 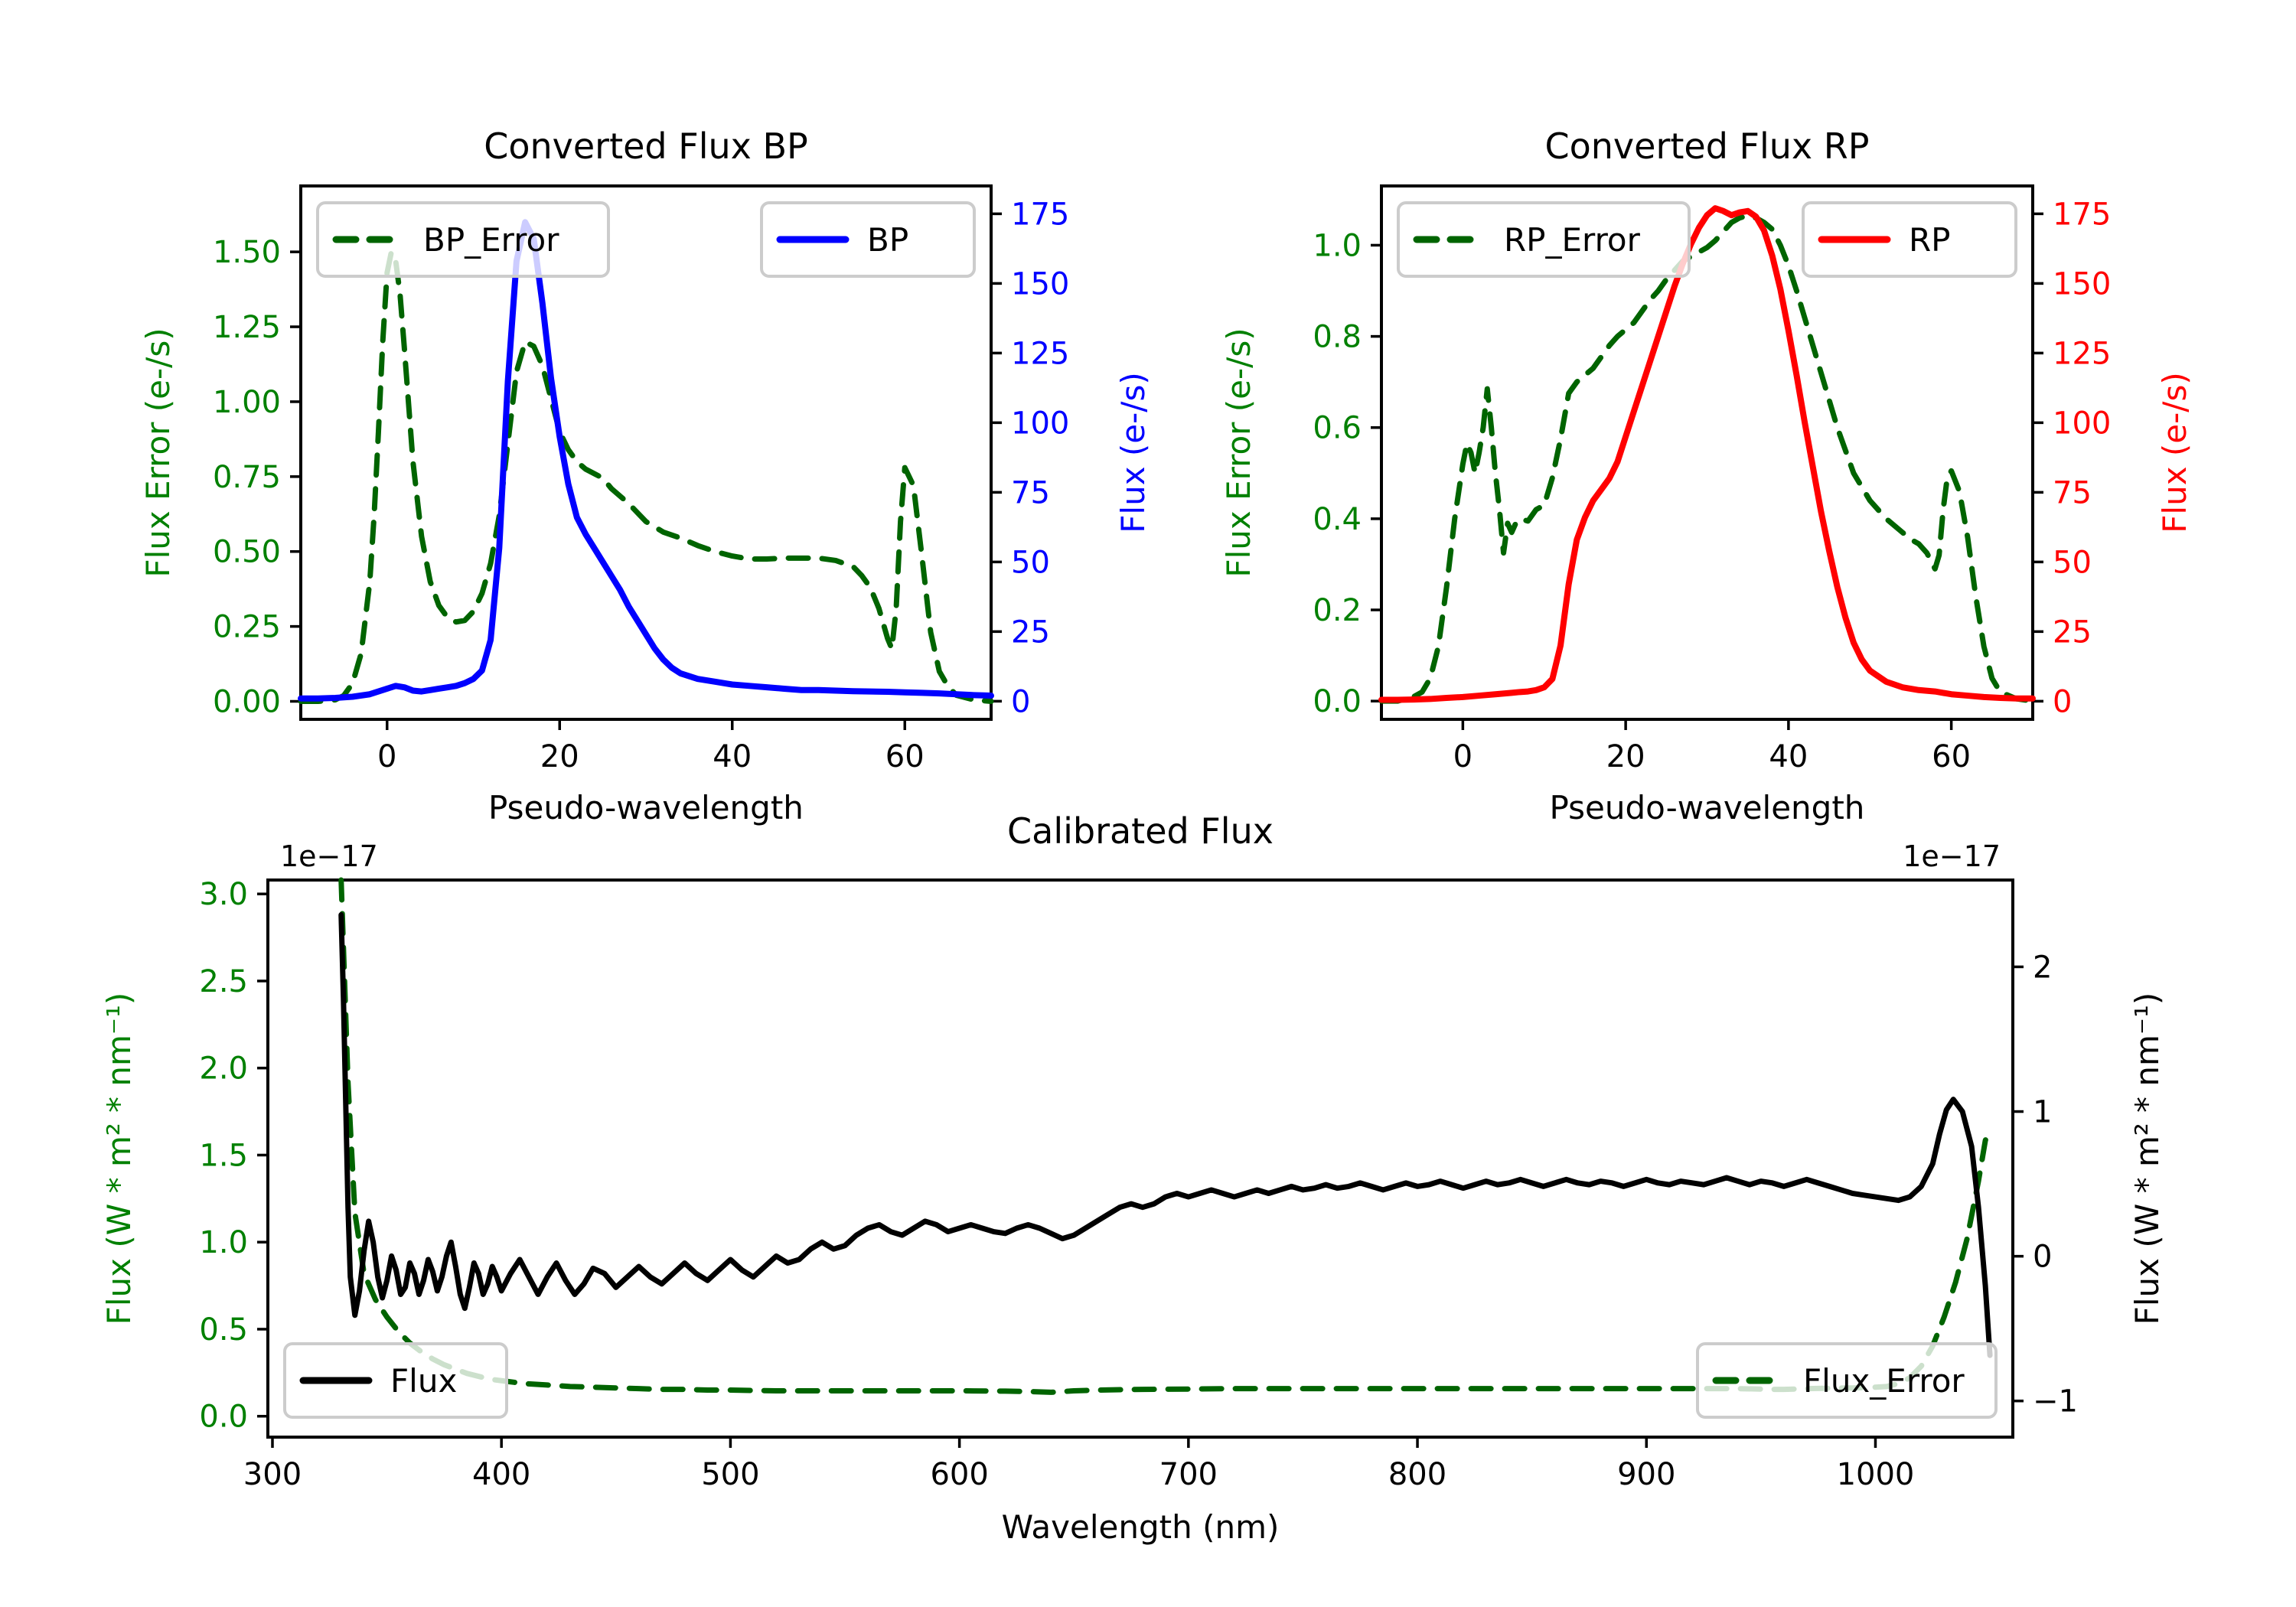 I want to click on series-rp-error, so click(x=1707, y=458).